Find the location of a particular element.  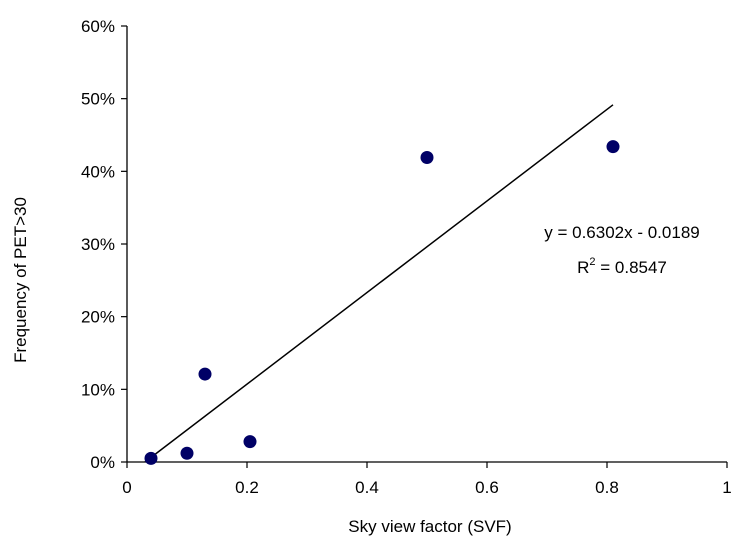

x-tick-label: 1 is located at coordinates (726, 487).